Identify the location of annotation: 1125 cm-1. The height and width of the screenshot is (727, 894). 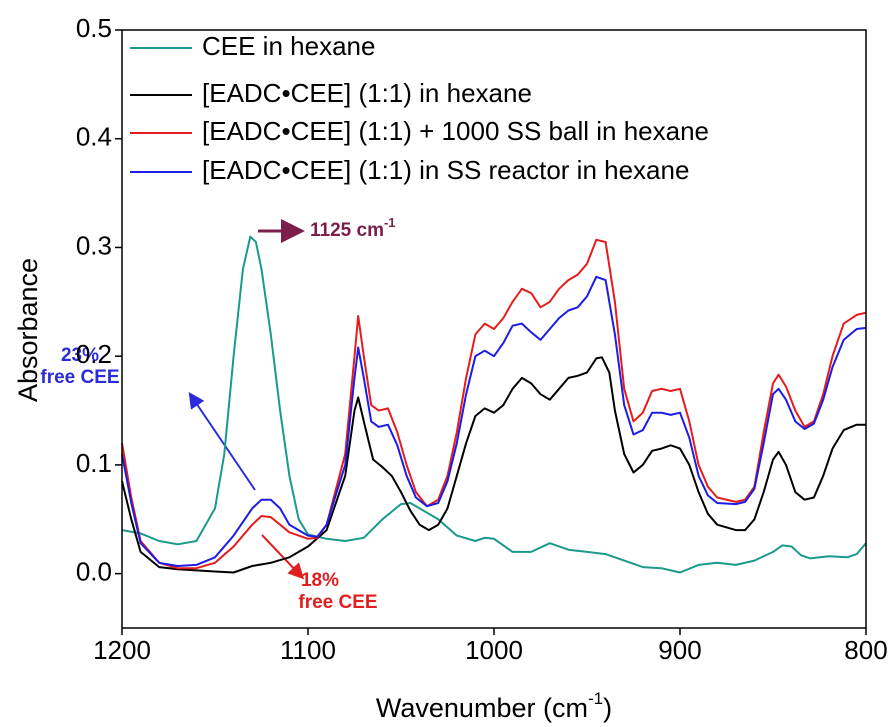
(353, 228).